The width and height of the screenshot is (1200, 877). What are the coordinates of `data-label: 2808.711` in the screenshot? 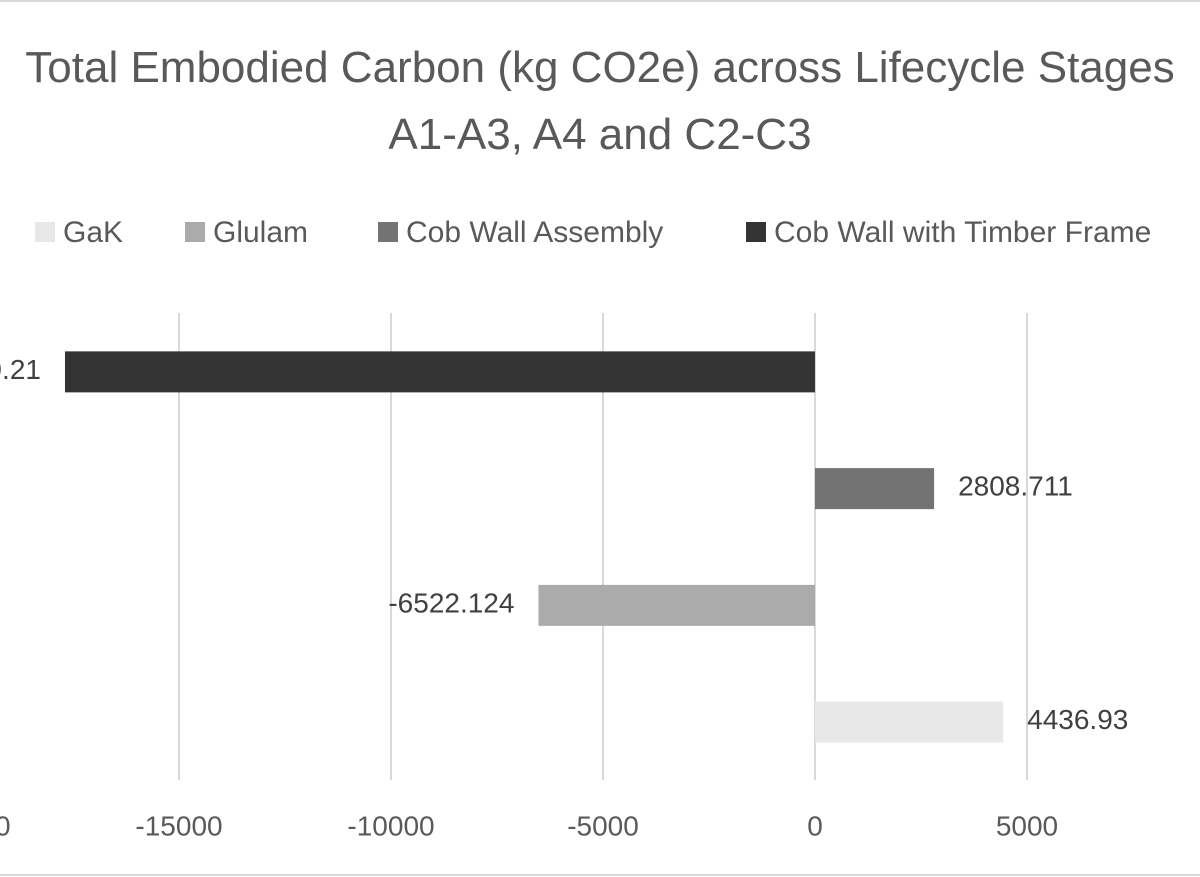 It's located at (1015, 486).